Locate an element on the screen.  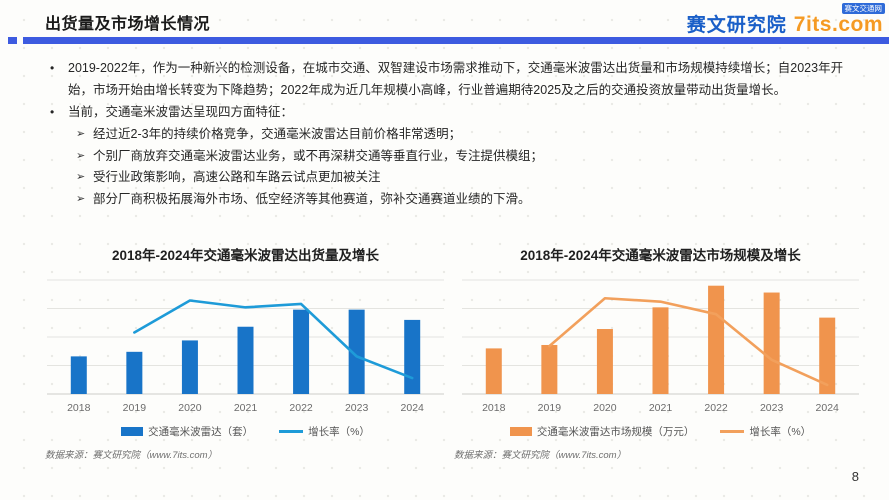
legend-item-bars: 交通毫米波雷达（套） is located at coordinates (187, 431).